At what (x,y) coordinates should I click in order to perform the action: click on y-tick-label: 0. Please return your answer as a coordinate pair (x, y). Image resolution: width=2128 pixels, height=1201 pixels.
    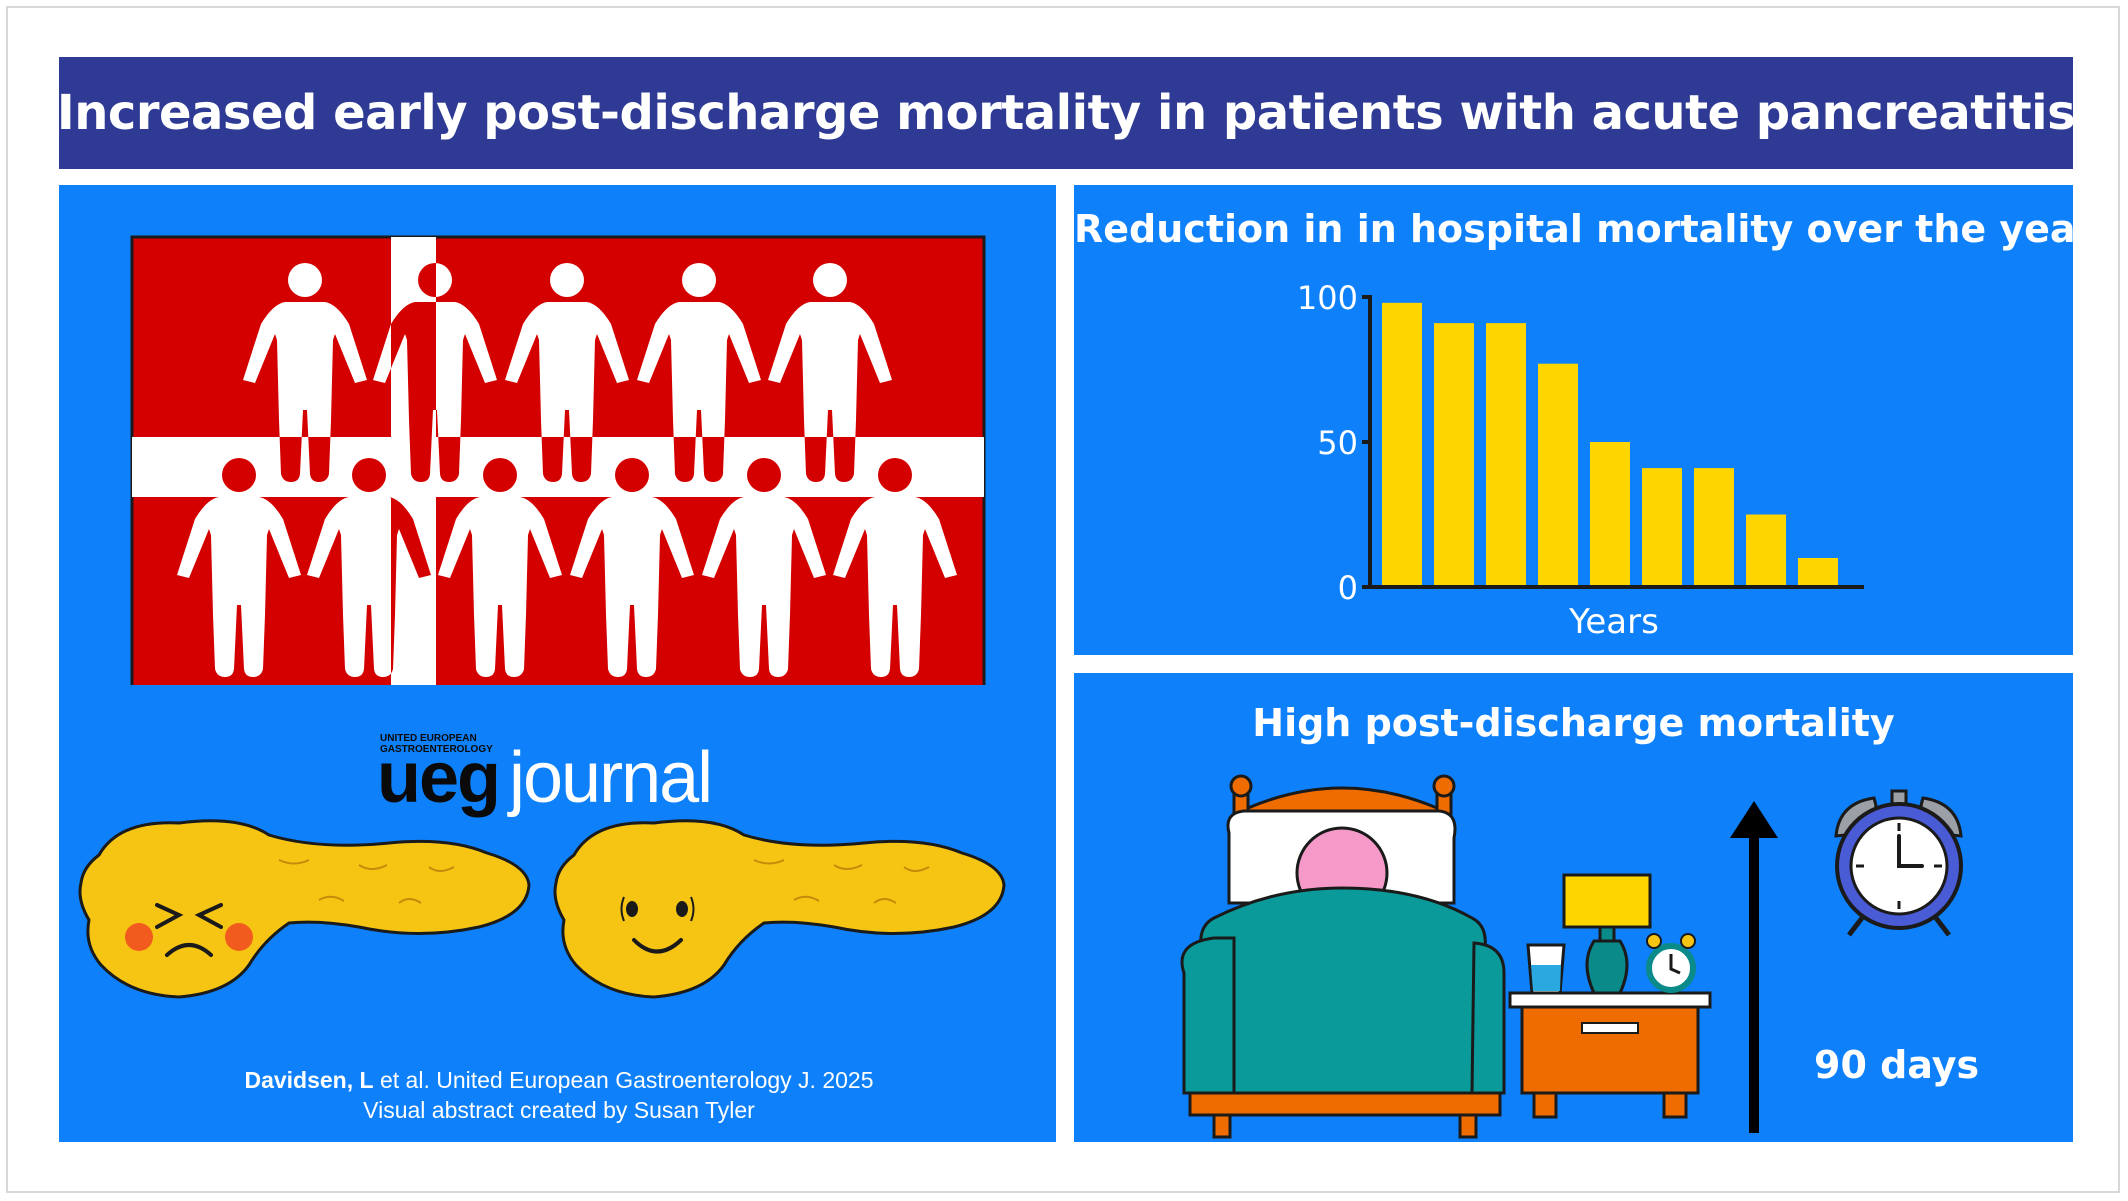
    Looking at the image, I should click on (1348, 588).